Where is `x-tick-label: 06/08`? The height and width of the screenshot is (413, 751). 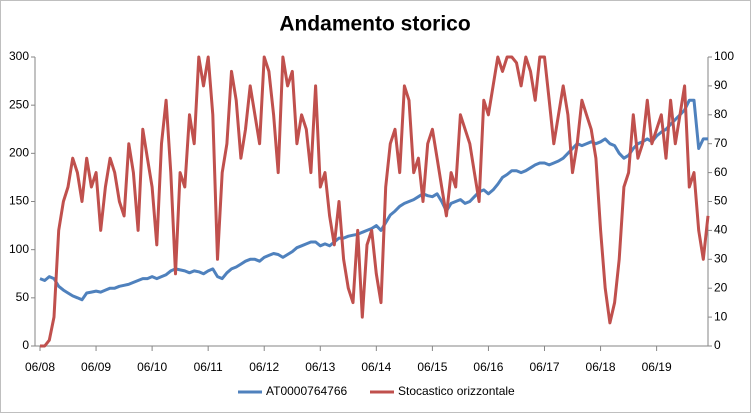
x-tick-label: 06/08 is located at coordinates (40, 367).